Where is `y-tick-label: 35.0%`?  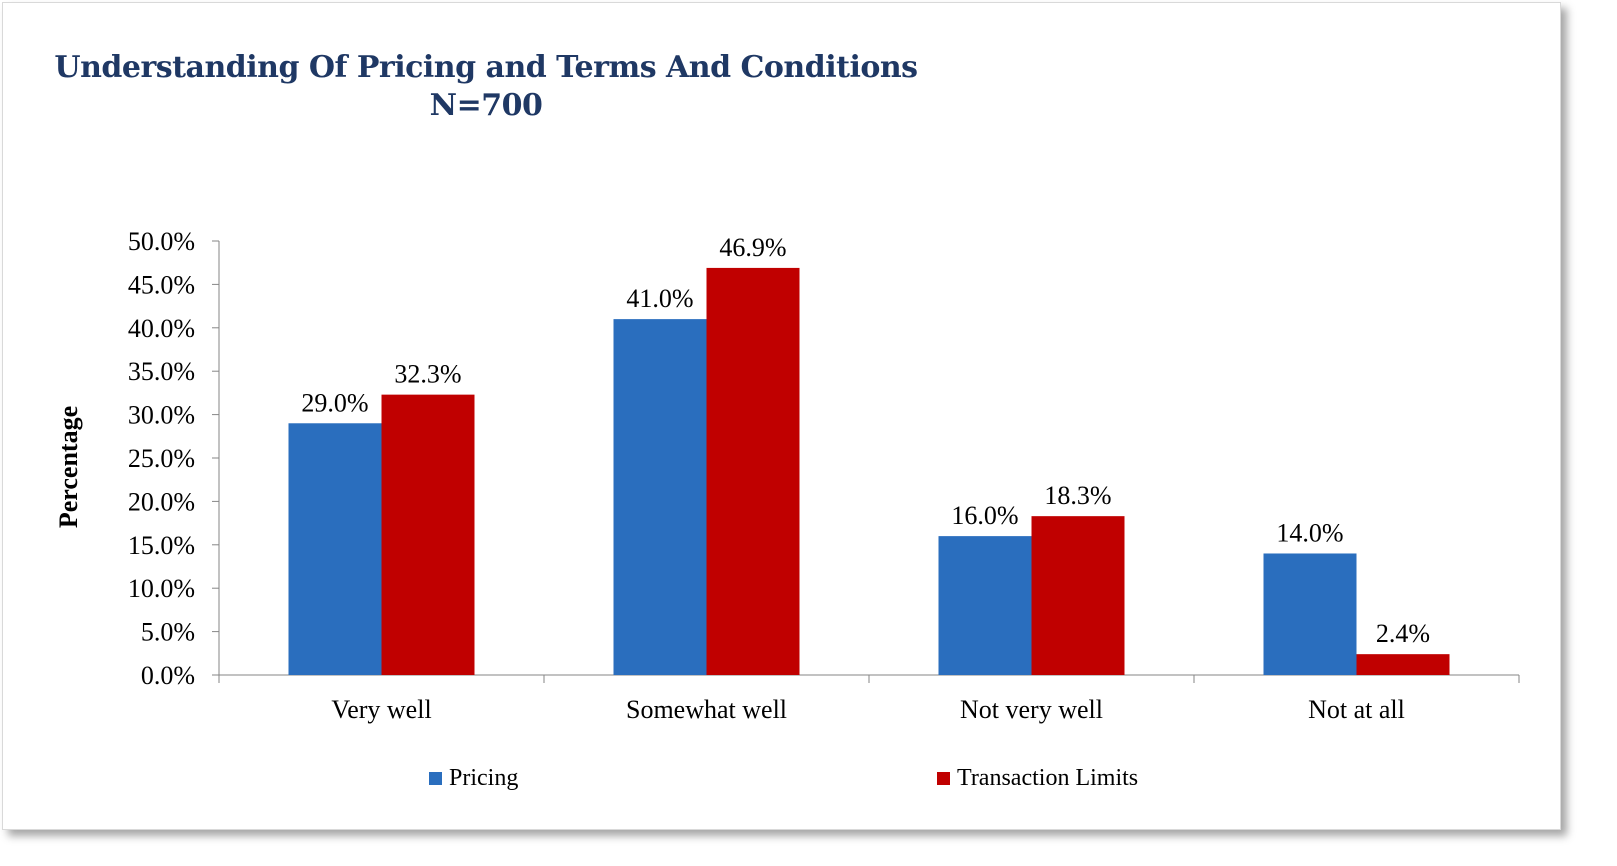
y-tick-label: 35.0% is located at coordinates (161, 371).